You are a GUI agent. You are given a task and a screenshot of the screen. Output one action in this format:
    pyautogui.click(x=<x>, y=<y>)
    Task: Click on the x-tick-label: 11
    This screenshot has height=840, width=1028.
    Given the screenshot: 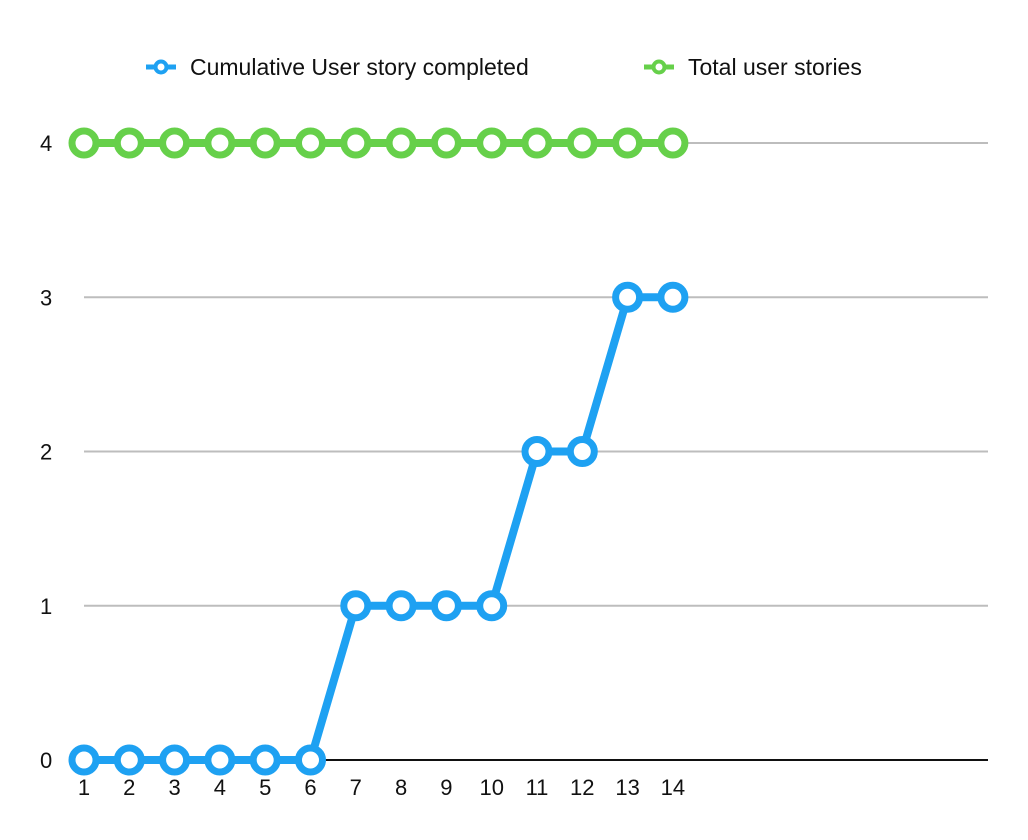 What is the action you would take?
    pyautogui.click(x=537, y=787)
    